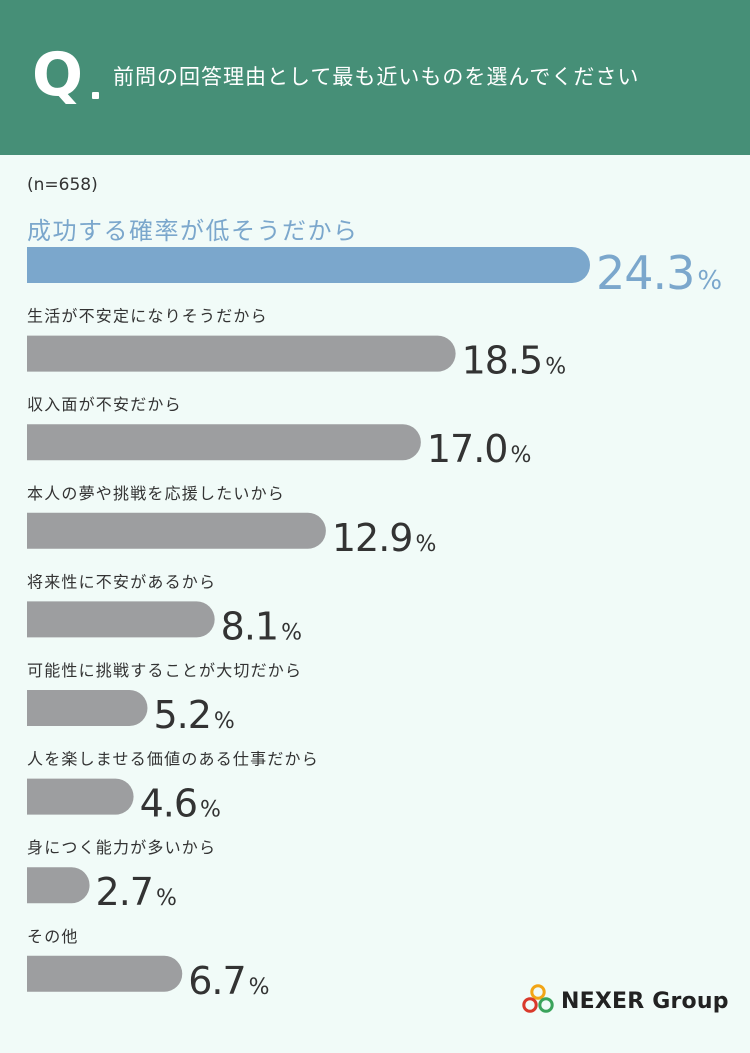  Describe the element at coordinates (121, 581) in the screenshot. I see `category-label: 将来性に不安があるから` at that location.